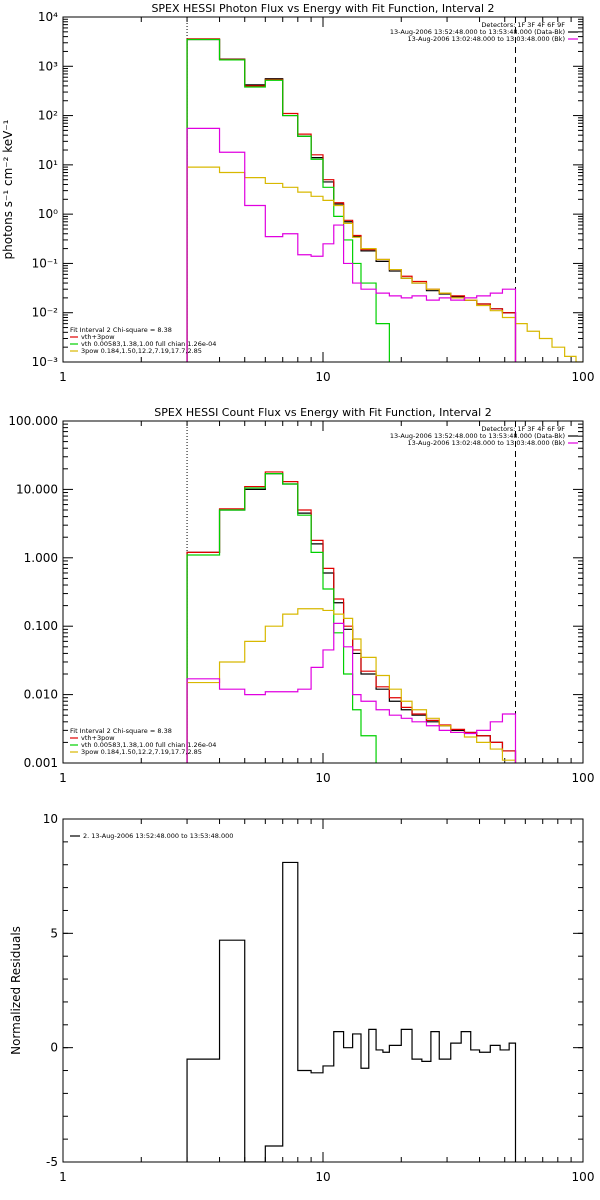  I want to click on y-tick-label: 0, so click(54, 1048).